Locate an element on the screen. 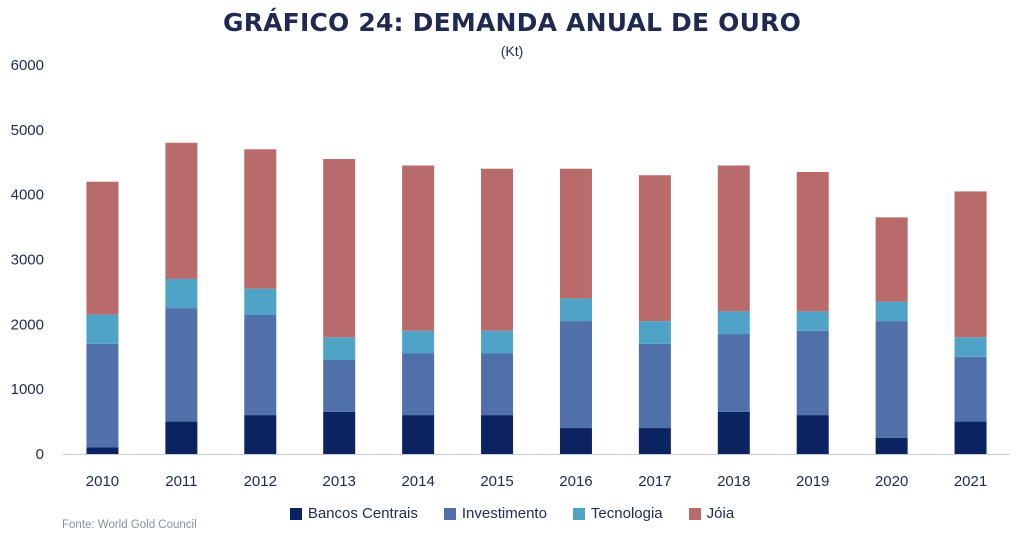 The image size is (1024, 542). bar-segment-jóia-2021 is located at coordinates (970, 264).